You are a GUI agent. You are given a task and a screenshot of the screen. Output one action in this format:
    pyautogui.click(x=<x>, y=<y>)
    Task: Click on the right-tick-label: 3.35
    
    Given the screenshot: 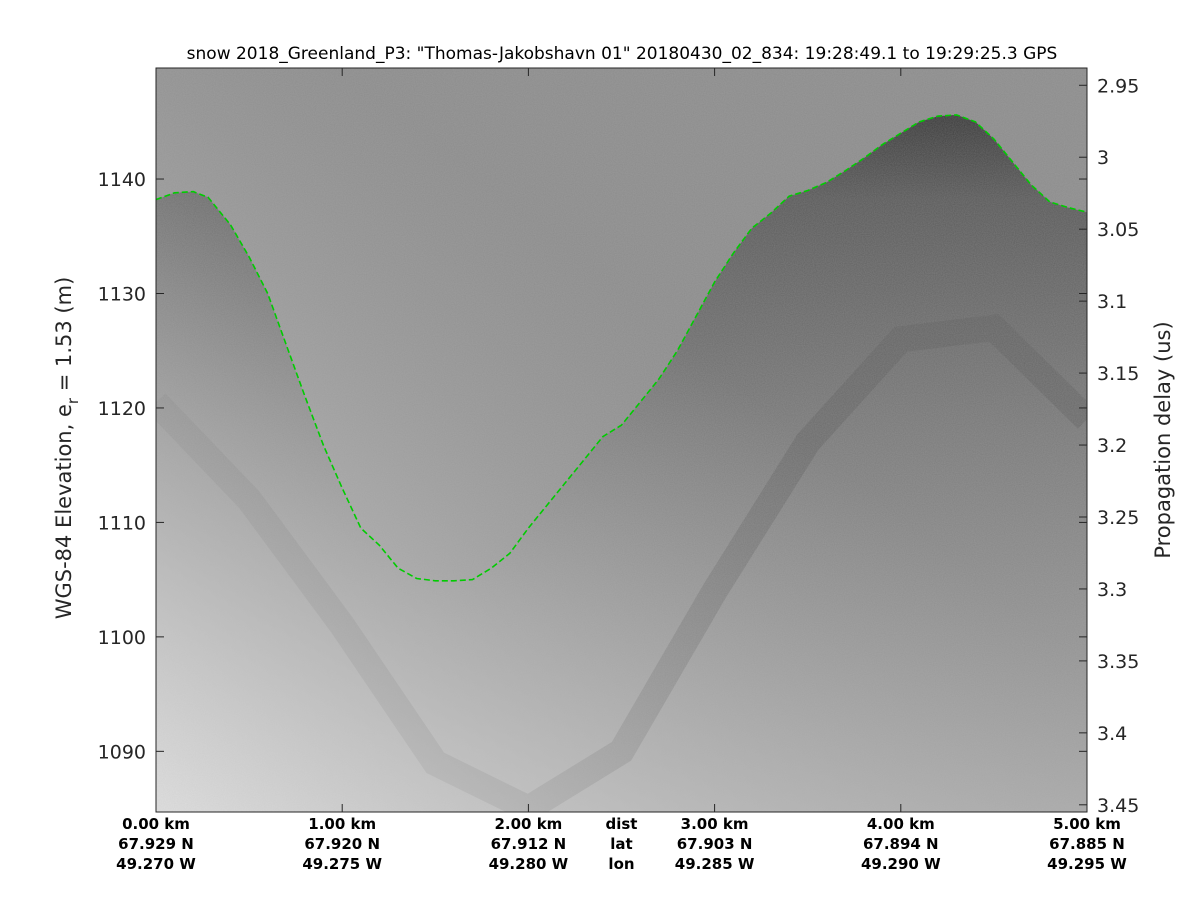 What is the action you would take?
    pyautogui.click(x=1118, y=662)
    